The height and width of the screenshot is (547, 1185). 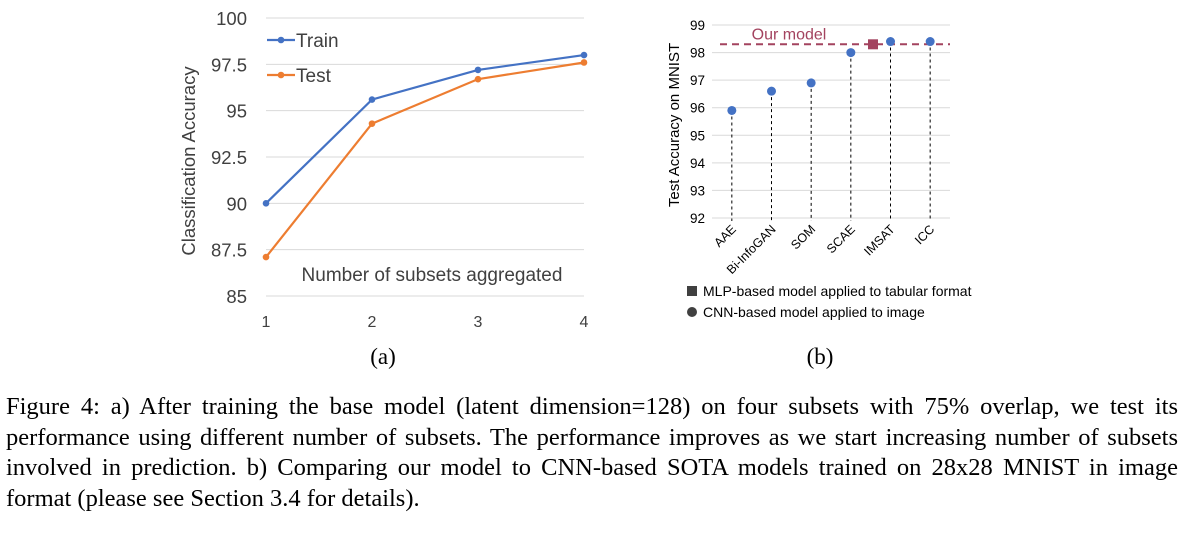 I want to click on chart-b-y-tick-label: 99, so click(x=697, y=25).